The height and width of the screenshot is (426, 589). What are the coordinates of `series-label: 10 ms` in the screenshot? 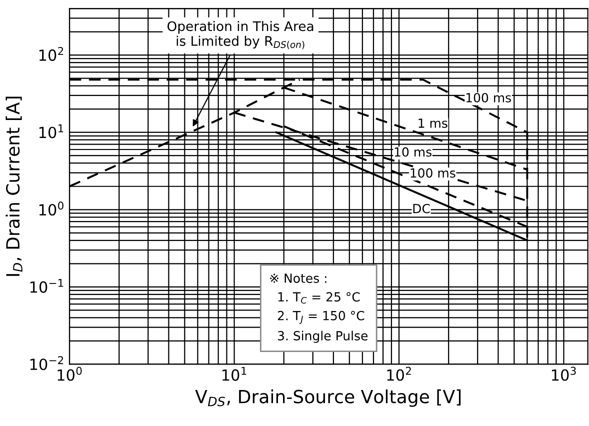 It's located at (413, 152).